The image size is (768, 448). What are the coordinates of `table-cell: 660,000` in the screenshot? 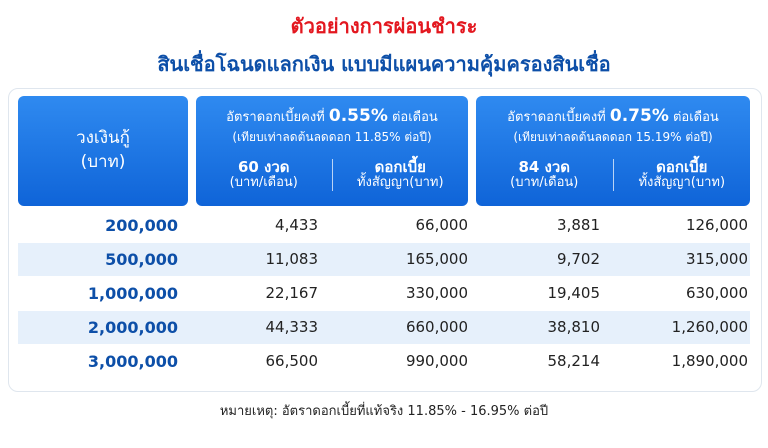 It's located at (436, 327).